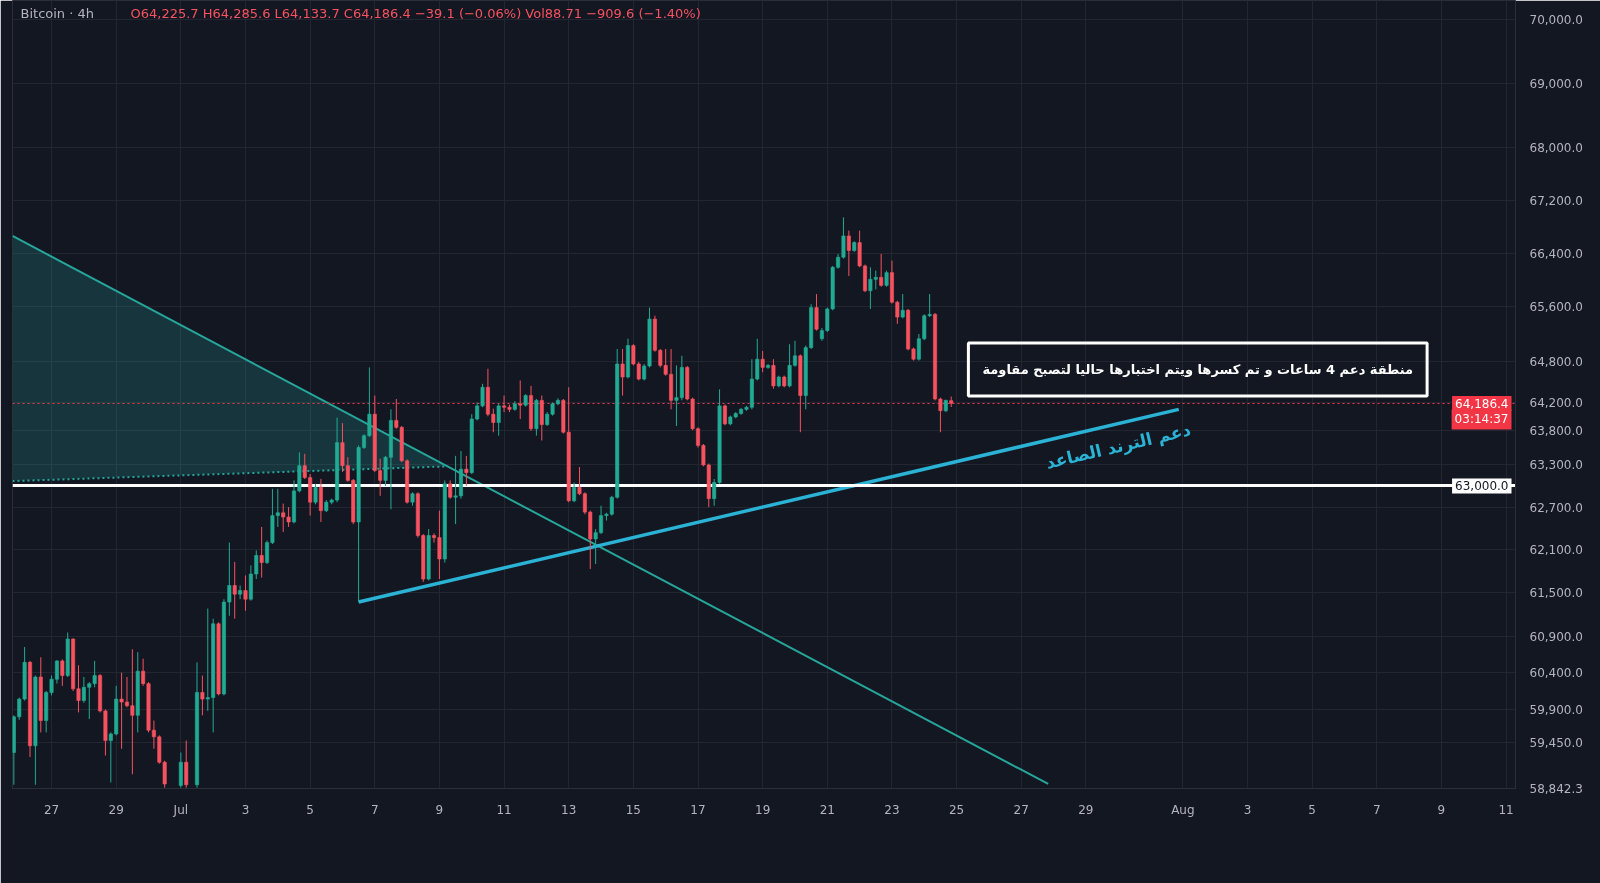  I want to click on y-tick-label: 58,842.3, so click(1556, 788).